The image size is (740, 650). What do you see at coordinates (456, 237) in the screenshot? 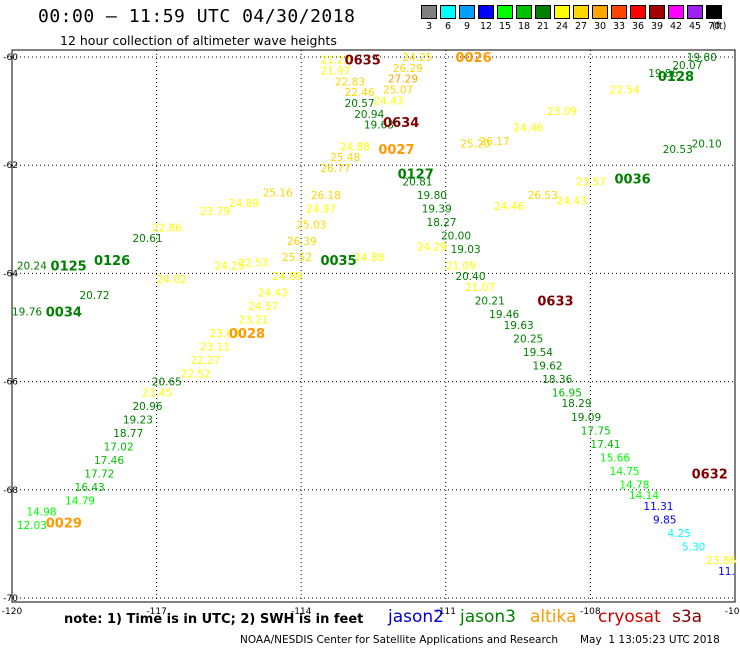
I see `wave-height-value: 20.00` at bounding box center [456, 237].